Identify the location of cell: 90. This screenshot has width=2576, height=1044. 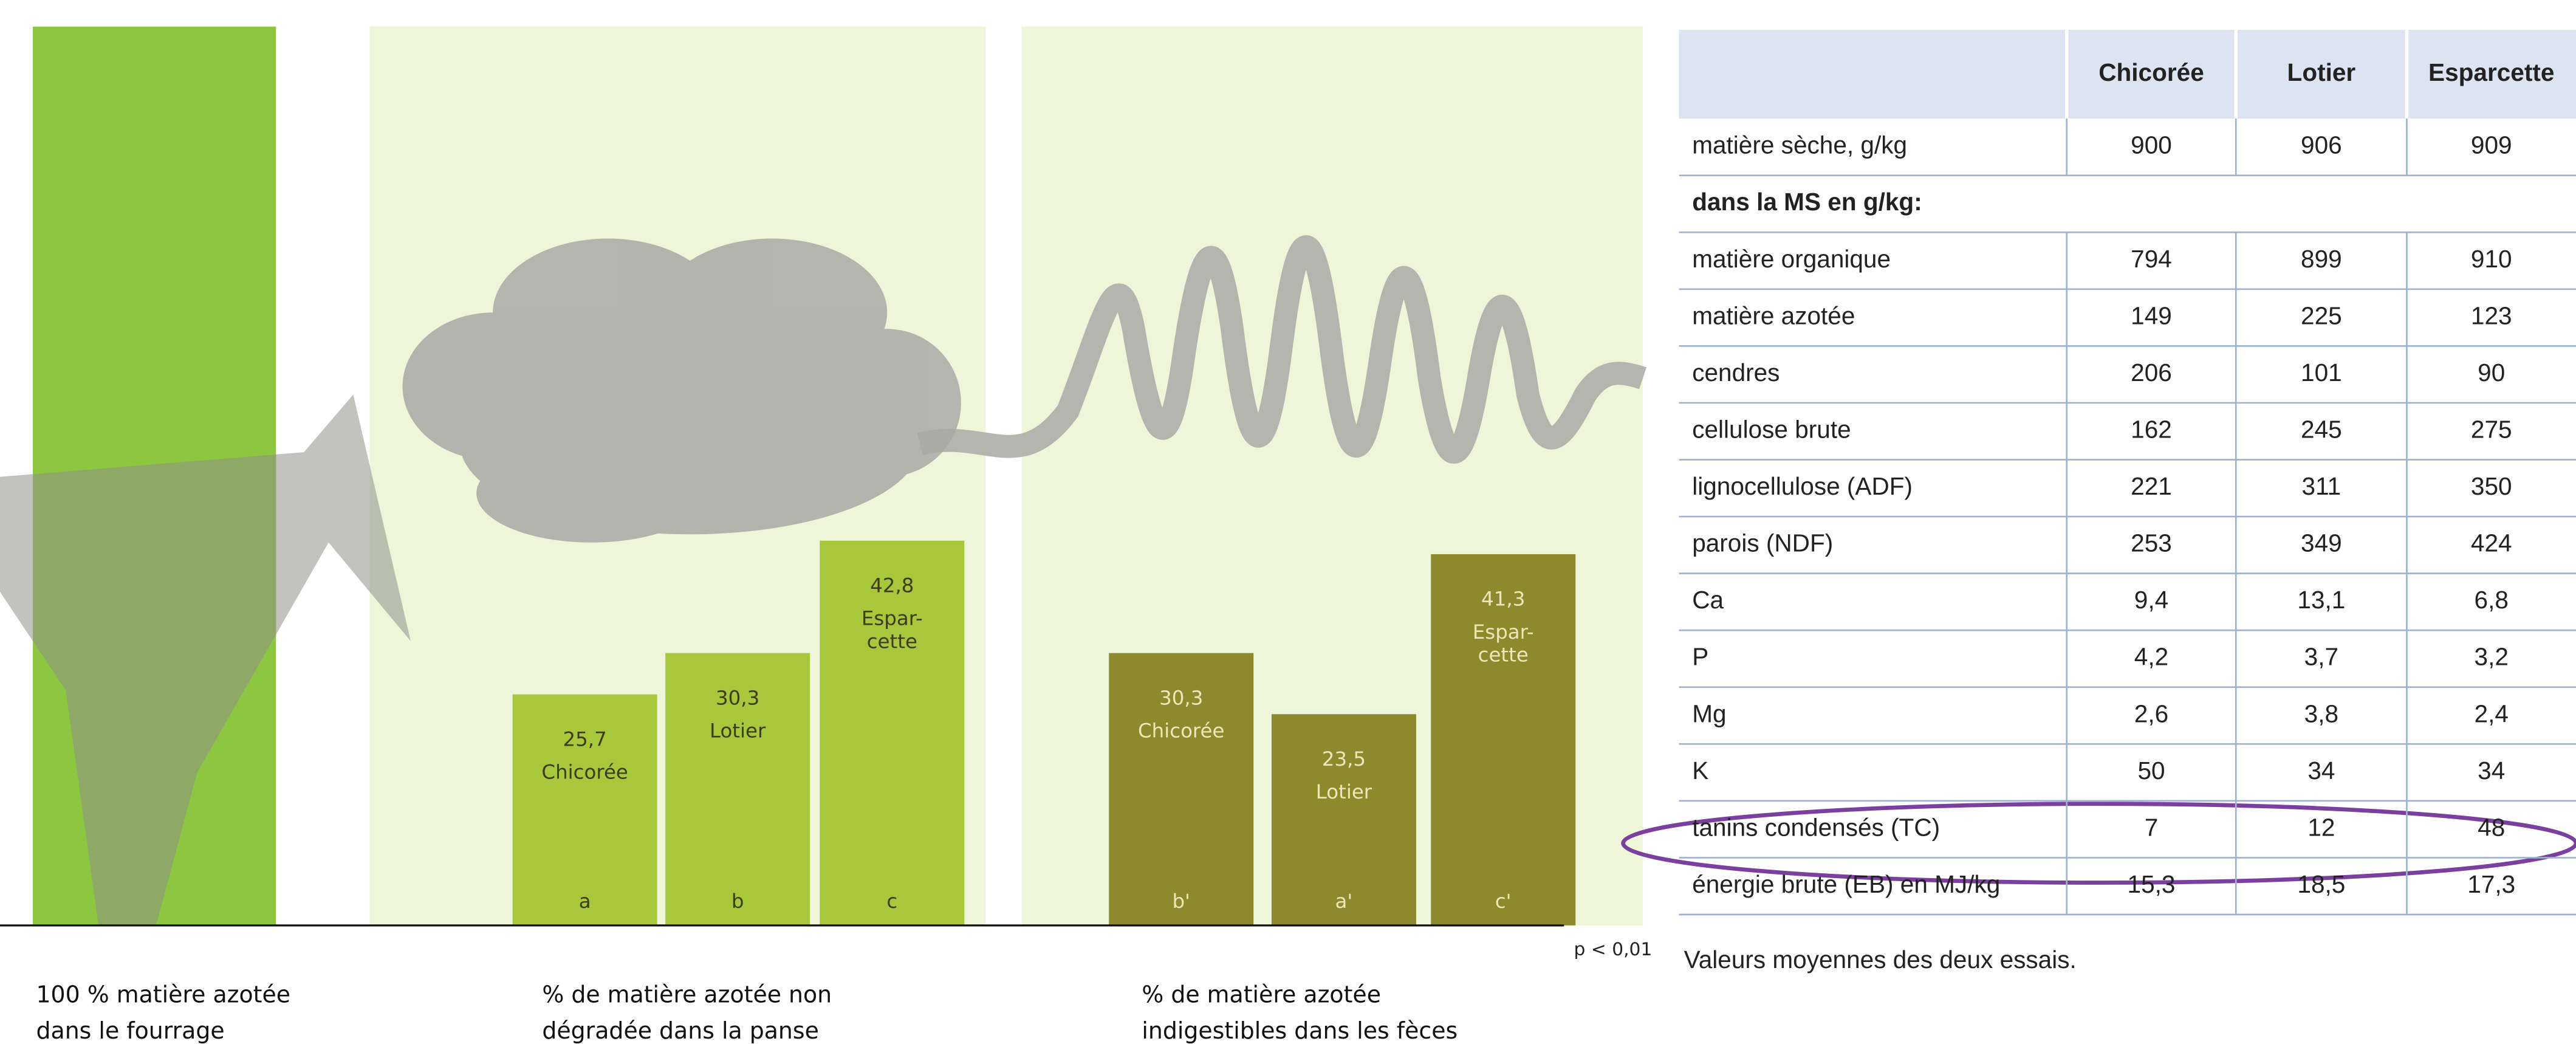
(2492, 372).